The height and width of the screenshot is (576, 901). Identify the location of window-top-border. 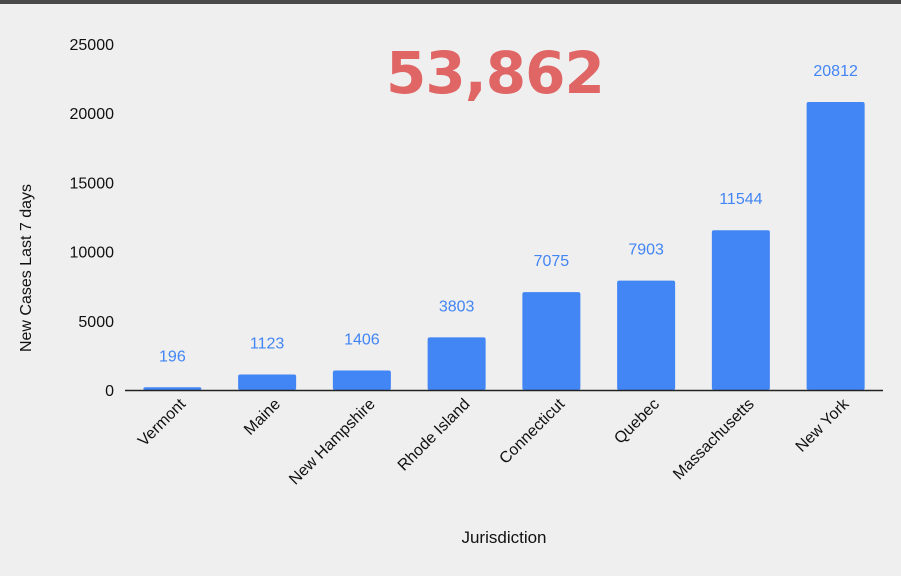
(450, 2).